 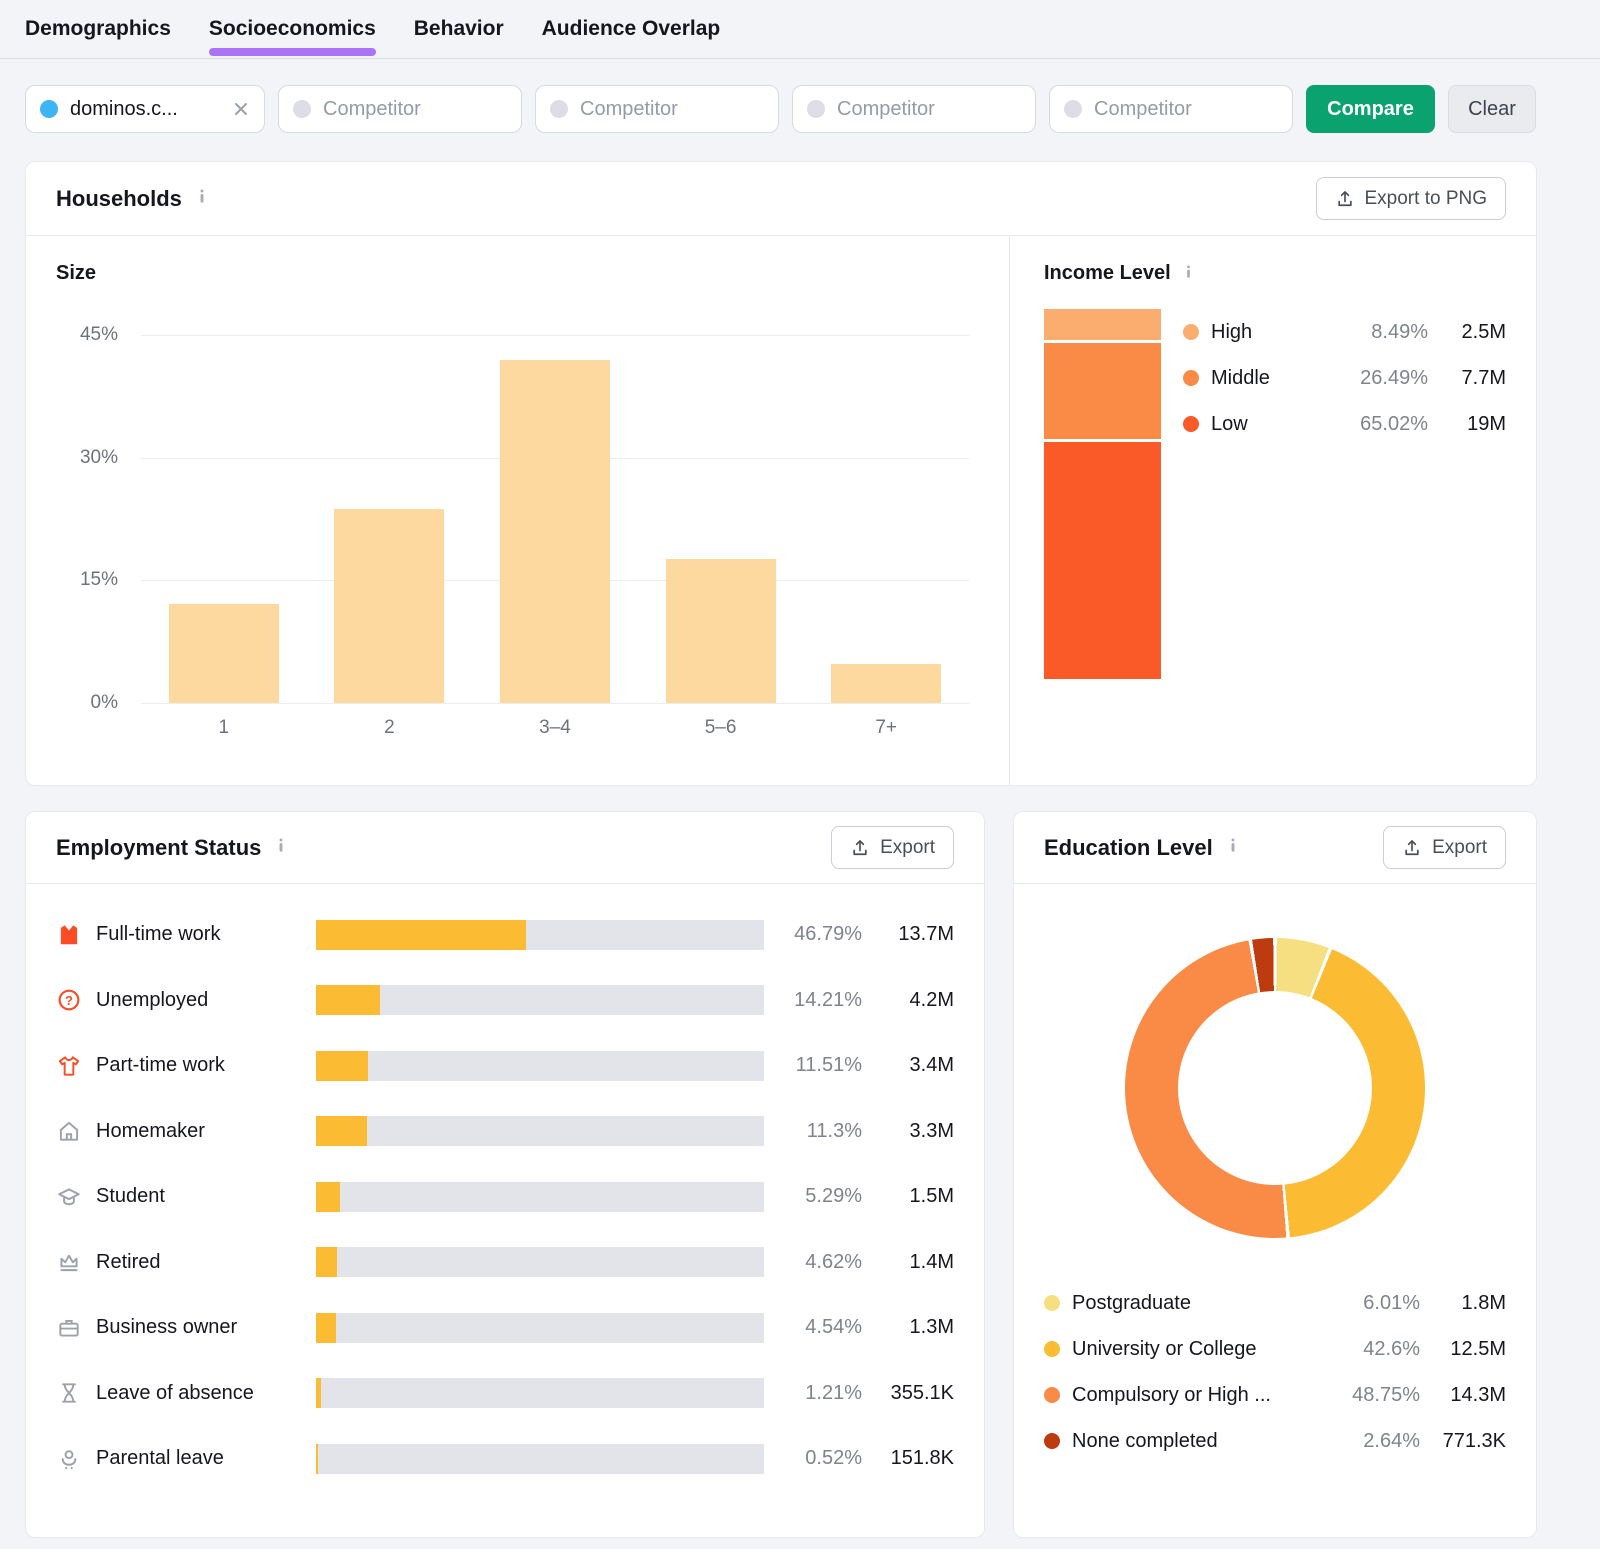 I want to click on size-title: Size, so click(x=76, y=273).